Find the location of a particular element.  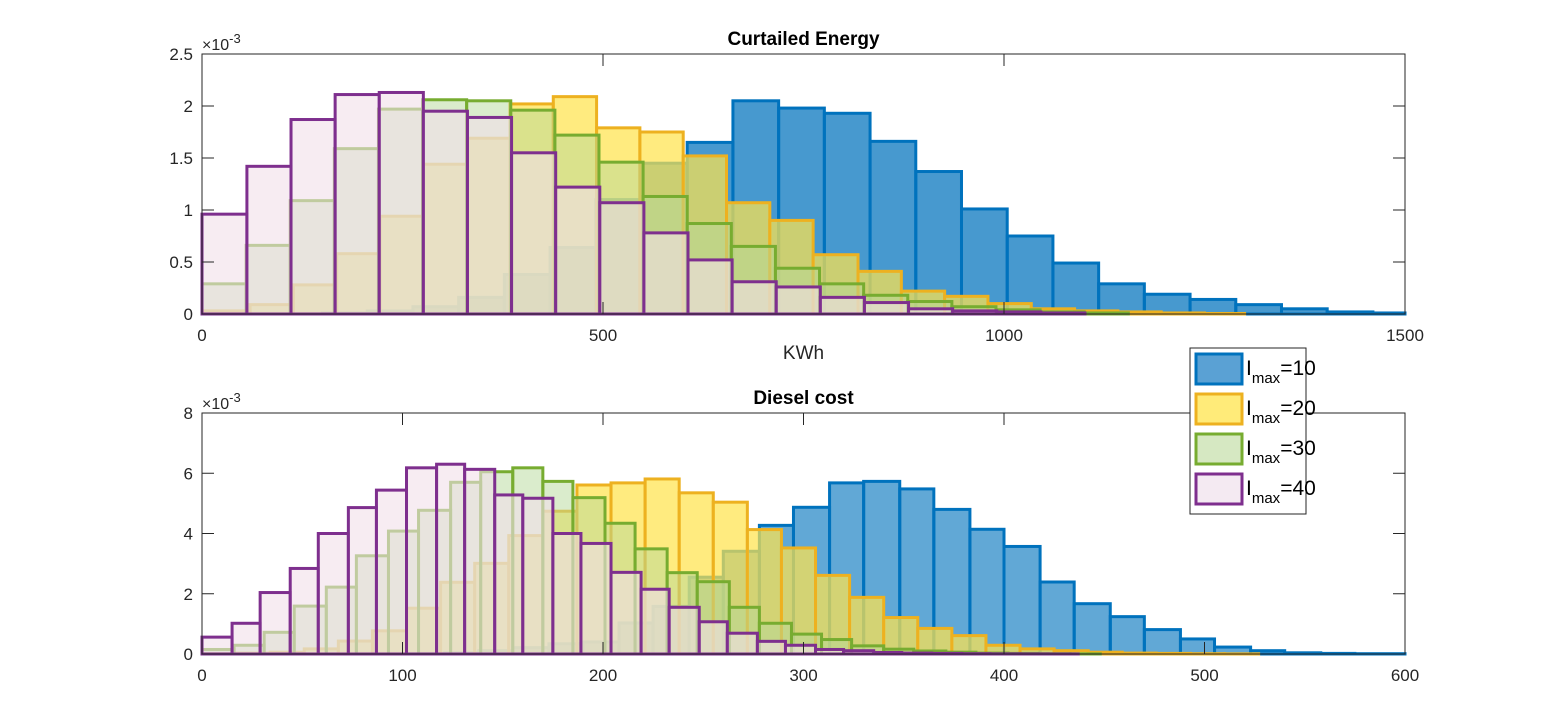

legend-label: Imax=40 is located at coordinates (1281, 492).